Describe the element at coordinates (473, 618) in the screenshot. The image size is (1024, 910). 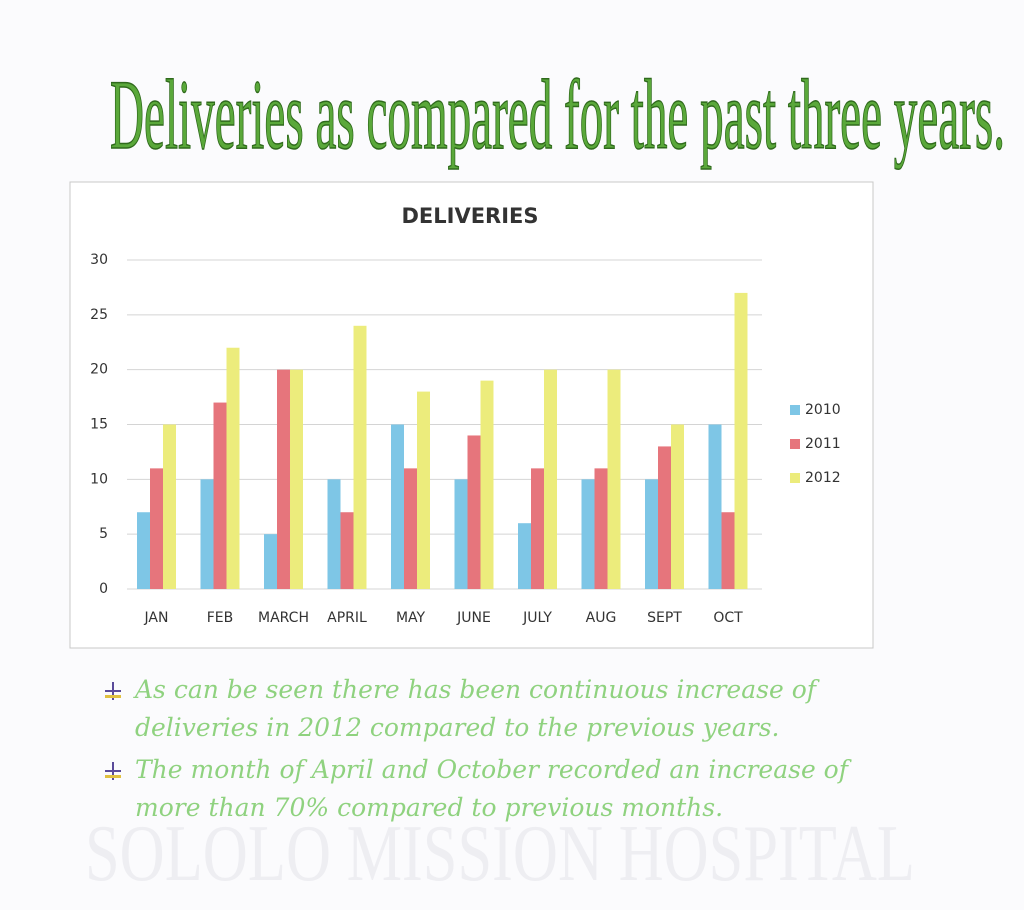
I see `x-tick-label: JUNE` at that location.